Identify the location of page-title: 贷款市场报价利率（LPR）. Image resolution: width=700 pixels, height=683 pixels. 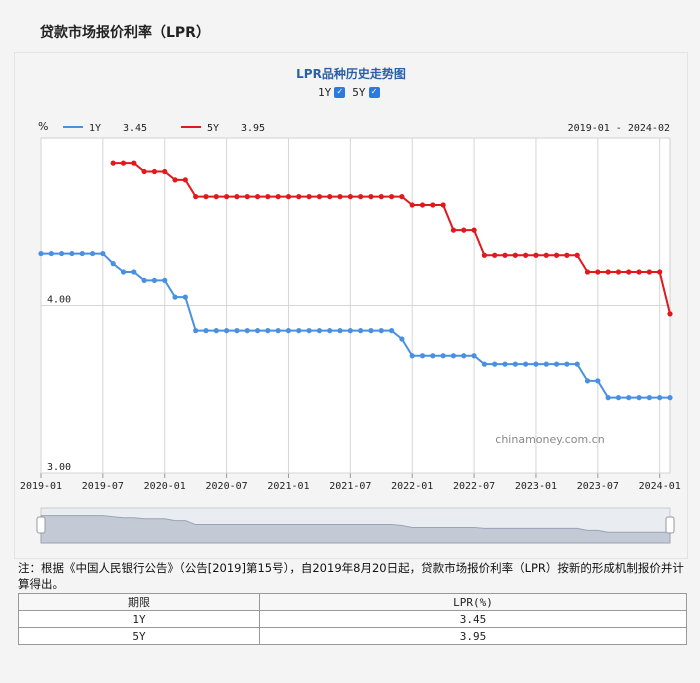
(125, 33).